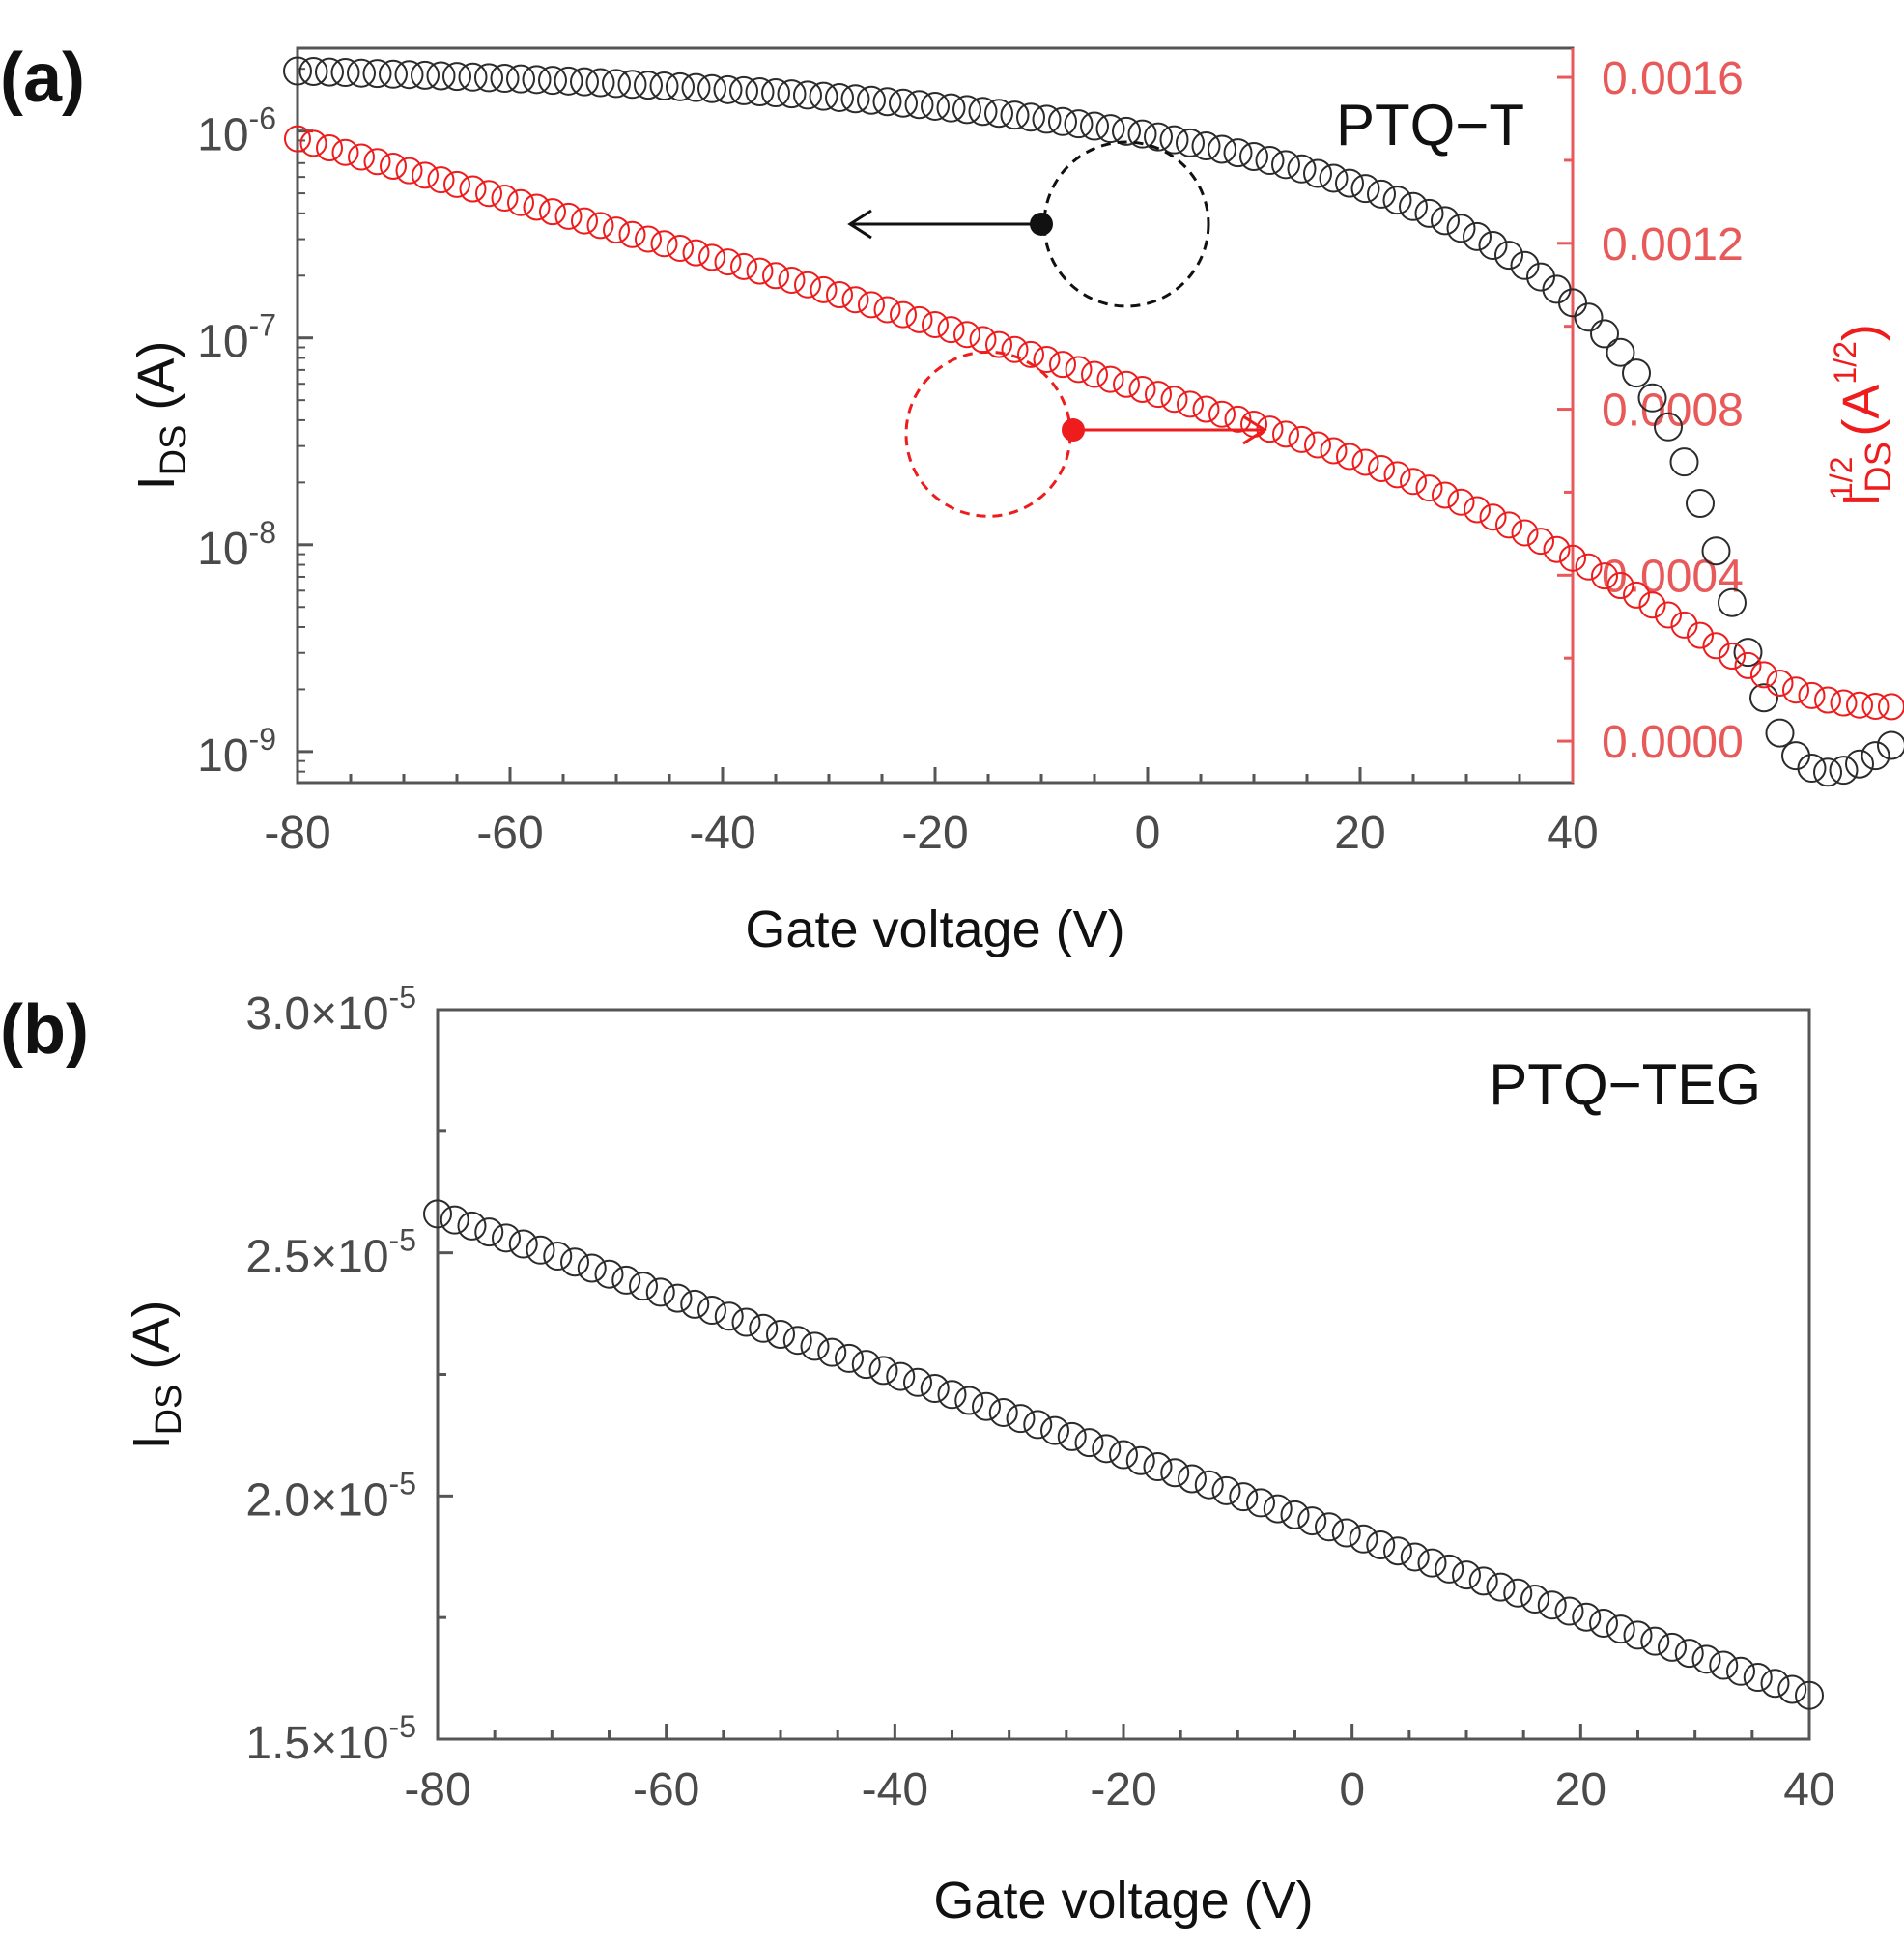 This screenshot has height=1943, width=1904. Describe the element at coordinates (1042, 224) in the screenshot. I see `marker-dot-black` at that location.